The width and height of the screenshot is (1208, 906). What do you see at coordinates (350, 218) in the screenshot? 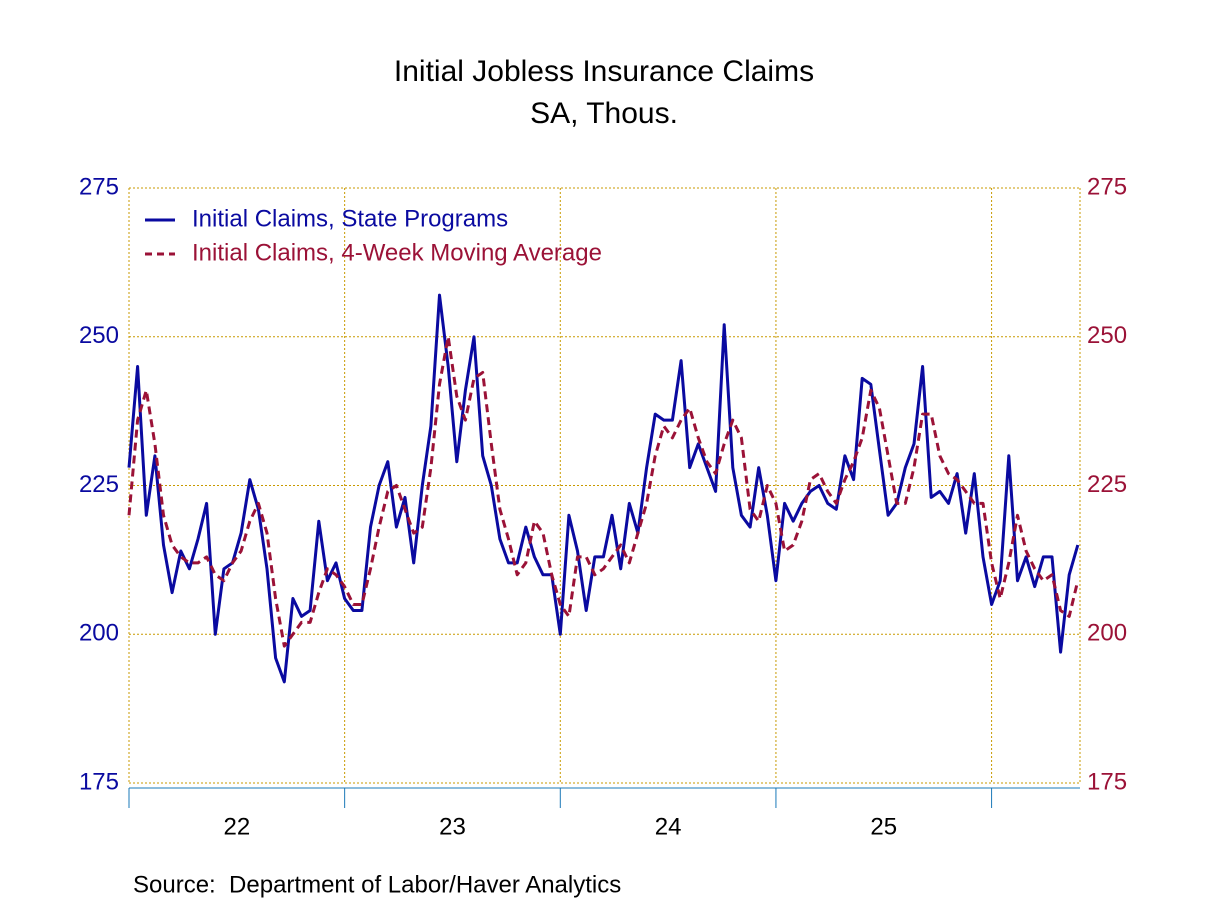
I see `legend-label: Initial Claims, State Programs` at bounding box center [350, 218].